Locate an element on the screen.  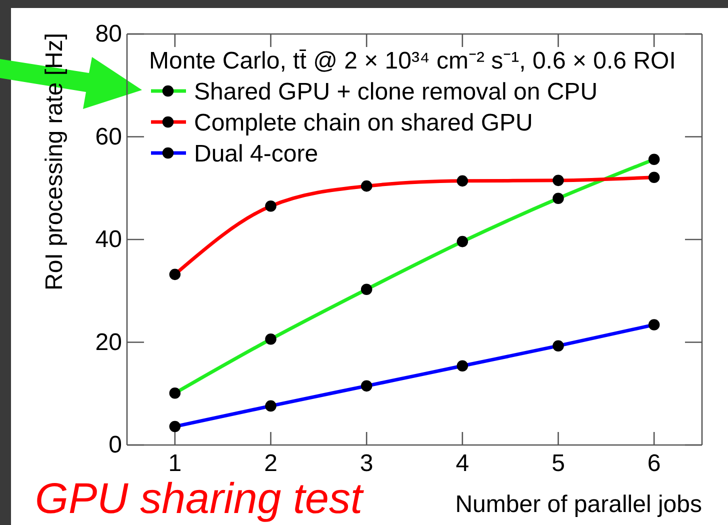
y-tick-label: 20 is located at coordinates (108, 342).